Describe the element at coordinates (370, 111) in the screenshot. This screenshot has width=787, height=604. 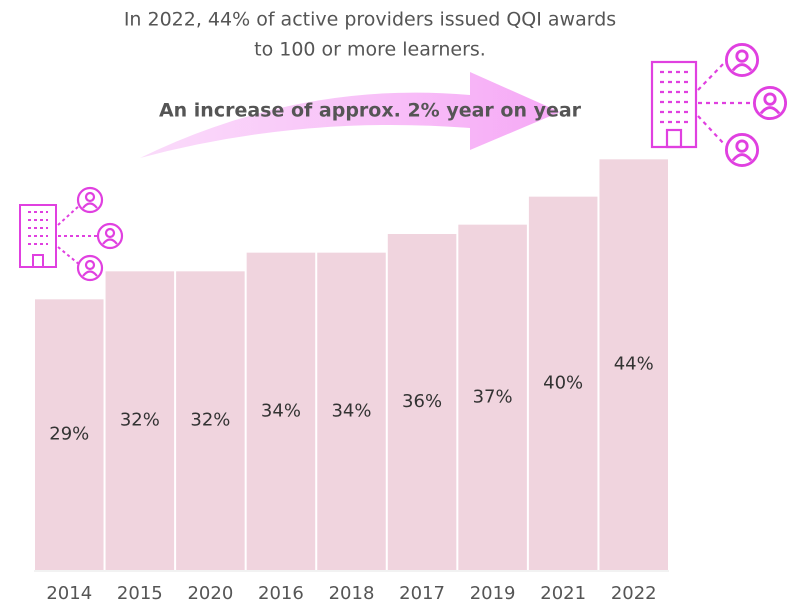
I see `annotation: An increase of approx. 2% year on year` at that location.